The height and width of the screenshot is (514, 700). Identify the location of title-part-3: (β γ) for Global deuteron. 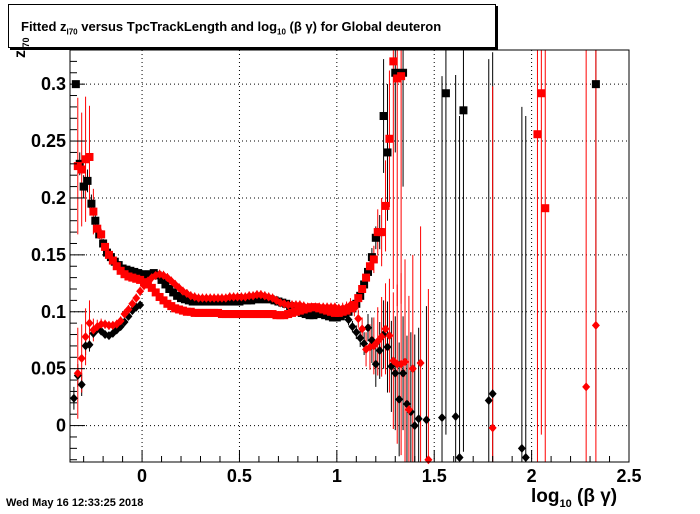
(363, 26).